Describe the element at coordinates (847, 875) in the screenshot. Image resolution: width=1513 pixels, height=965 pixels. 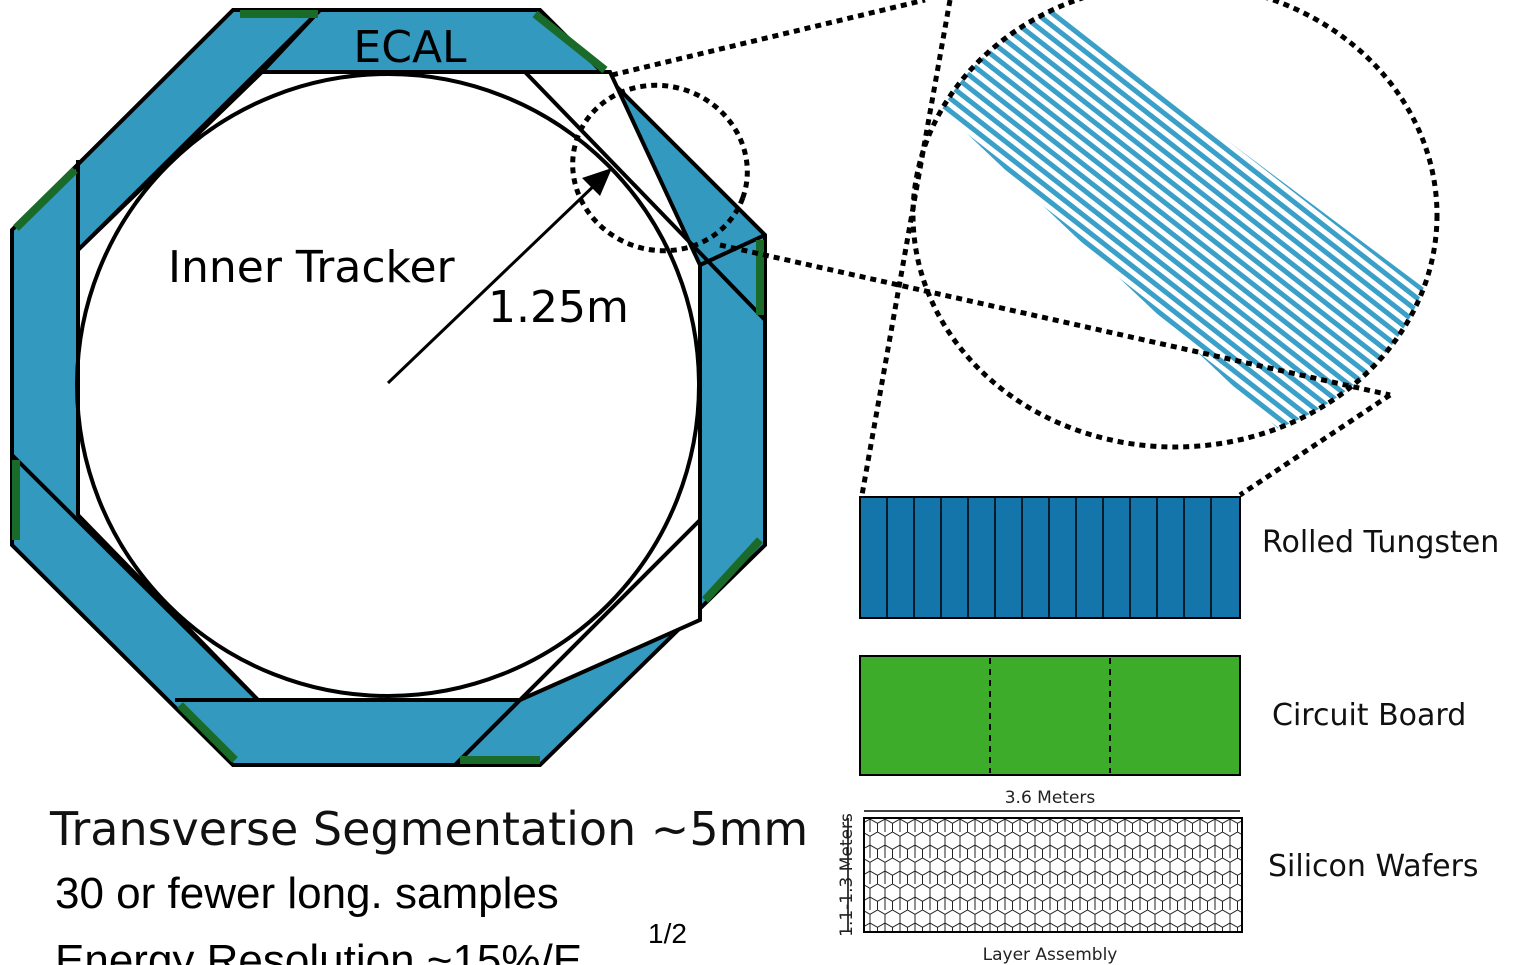
I see `height-label: 1.1-1.3 Meters` at that location.